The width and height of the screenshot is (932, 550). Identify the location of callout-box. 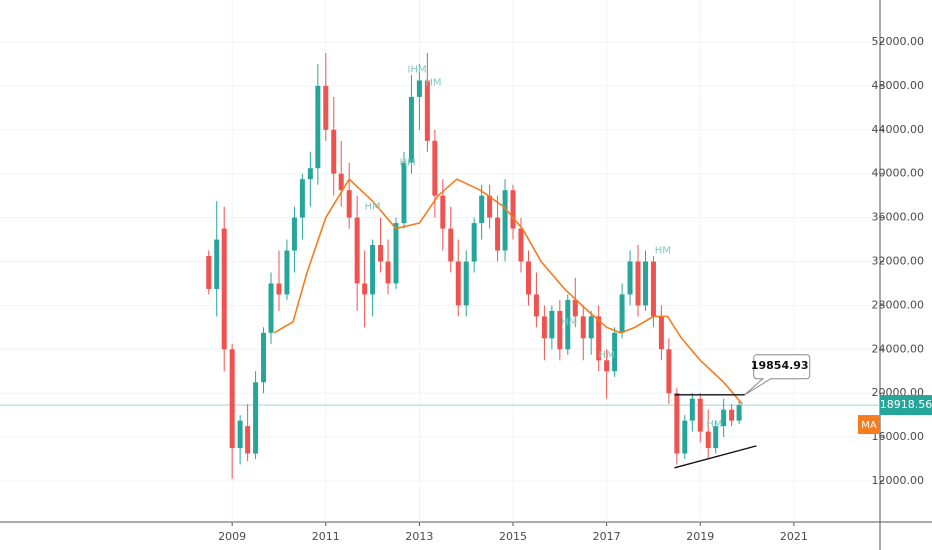
(777, 375).